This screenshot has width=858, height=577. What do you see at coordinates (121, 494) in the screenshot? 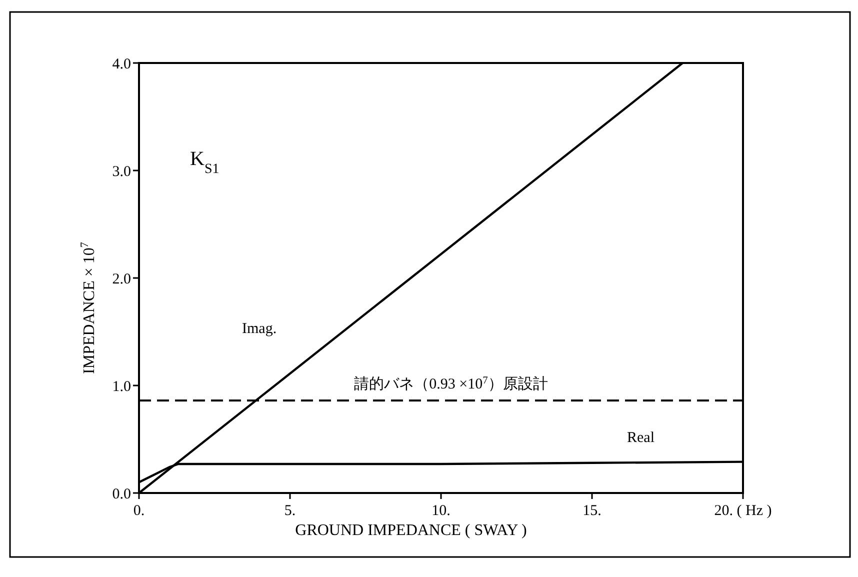
I see `y-tick-label: 0.0` at bounding box center [121, 494].